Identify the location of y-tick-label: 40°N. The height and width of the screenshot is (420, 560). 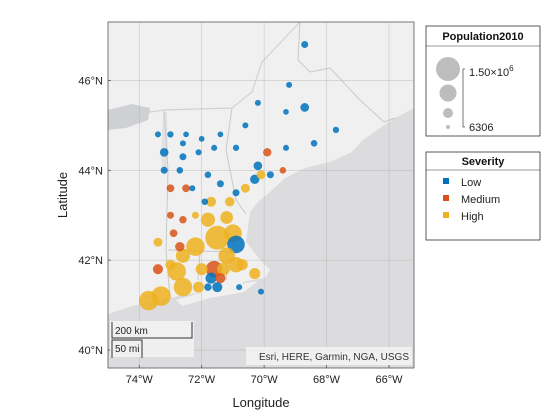
(90, 351).